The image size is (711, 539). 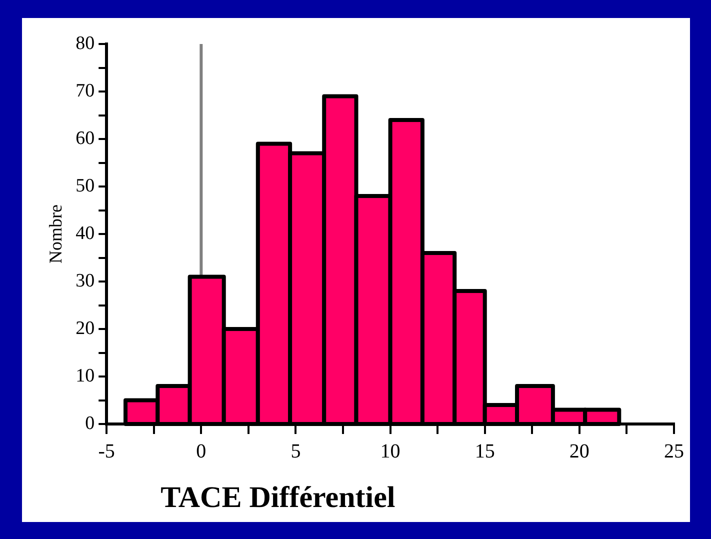 I want to click on x-tick-label: 0, so click(x=201, y=451).